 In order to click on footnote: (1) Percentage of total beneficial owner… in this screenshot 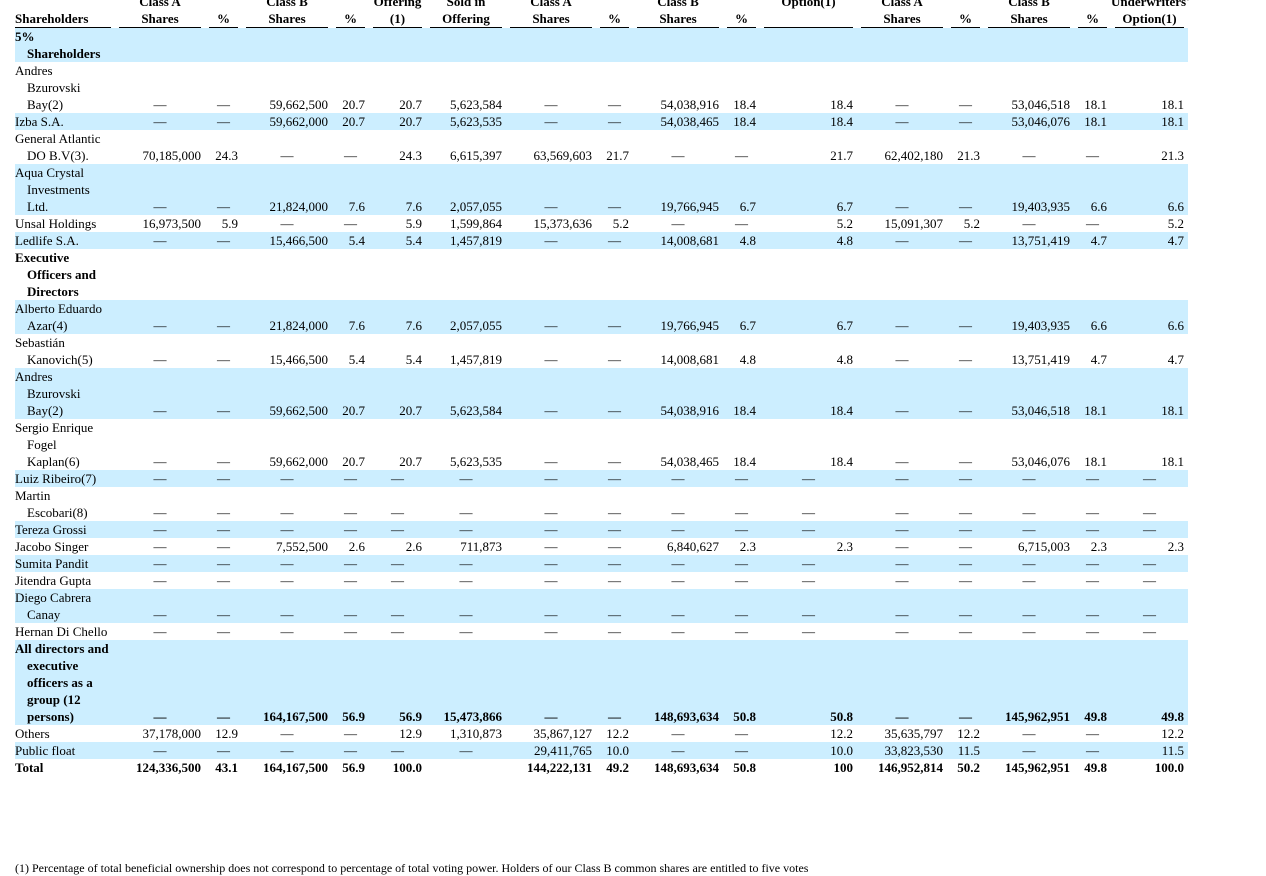, I will do `click(412, 868)`.